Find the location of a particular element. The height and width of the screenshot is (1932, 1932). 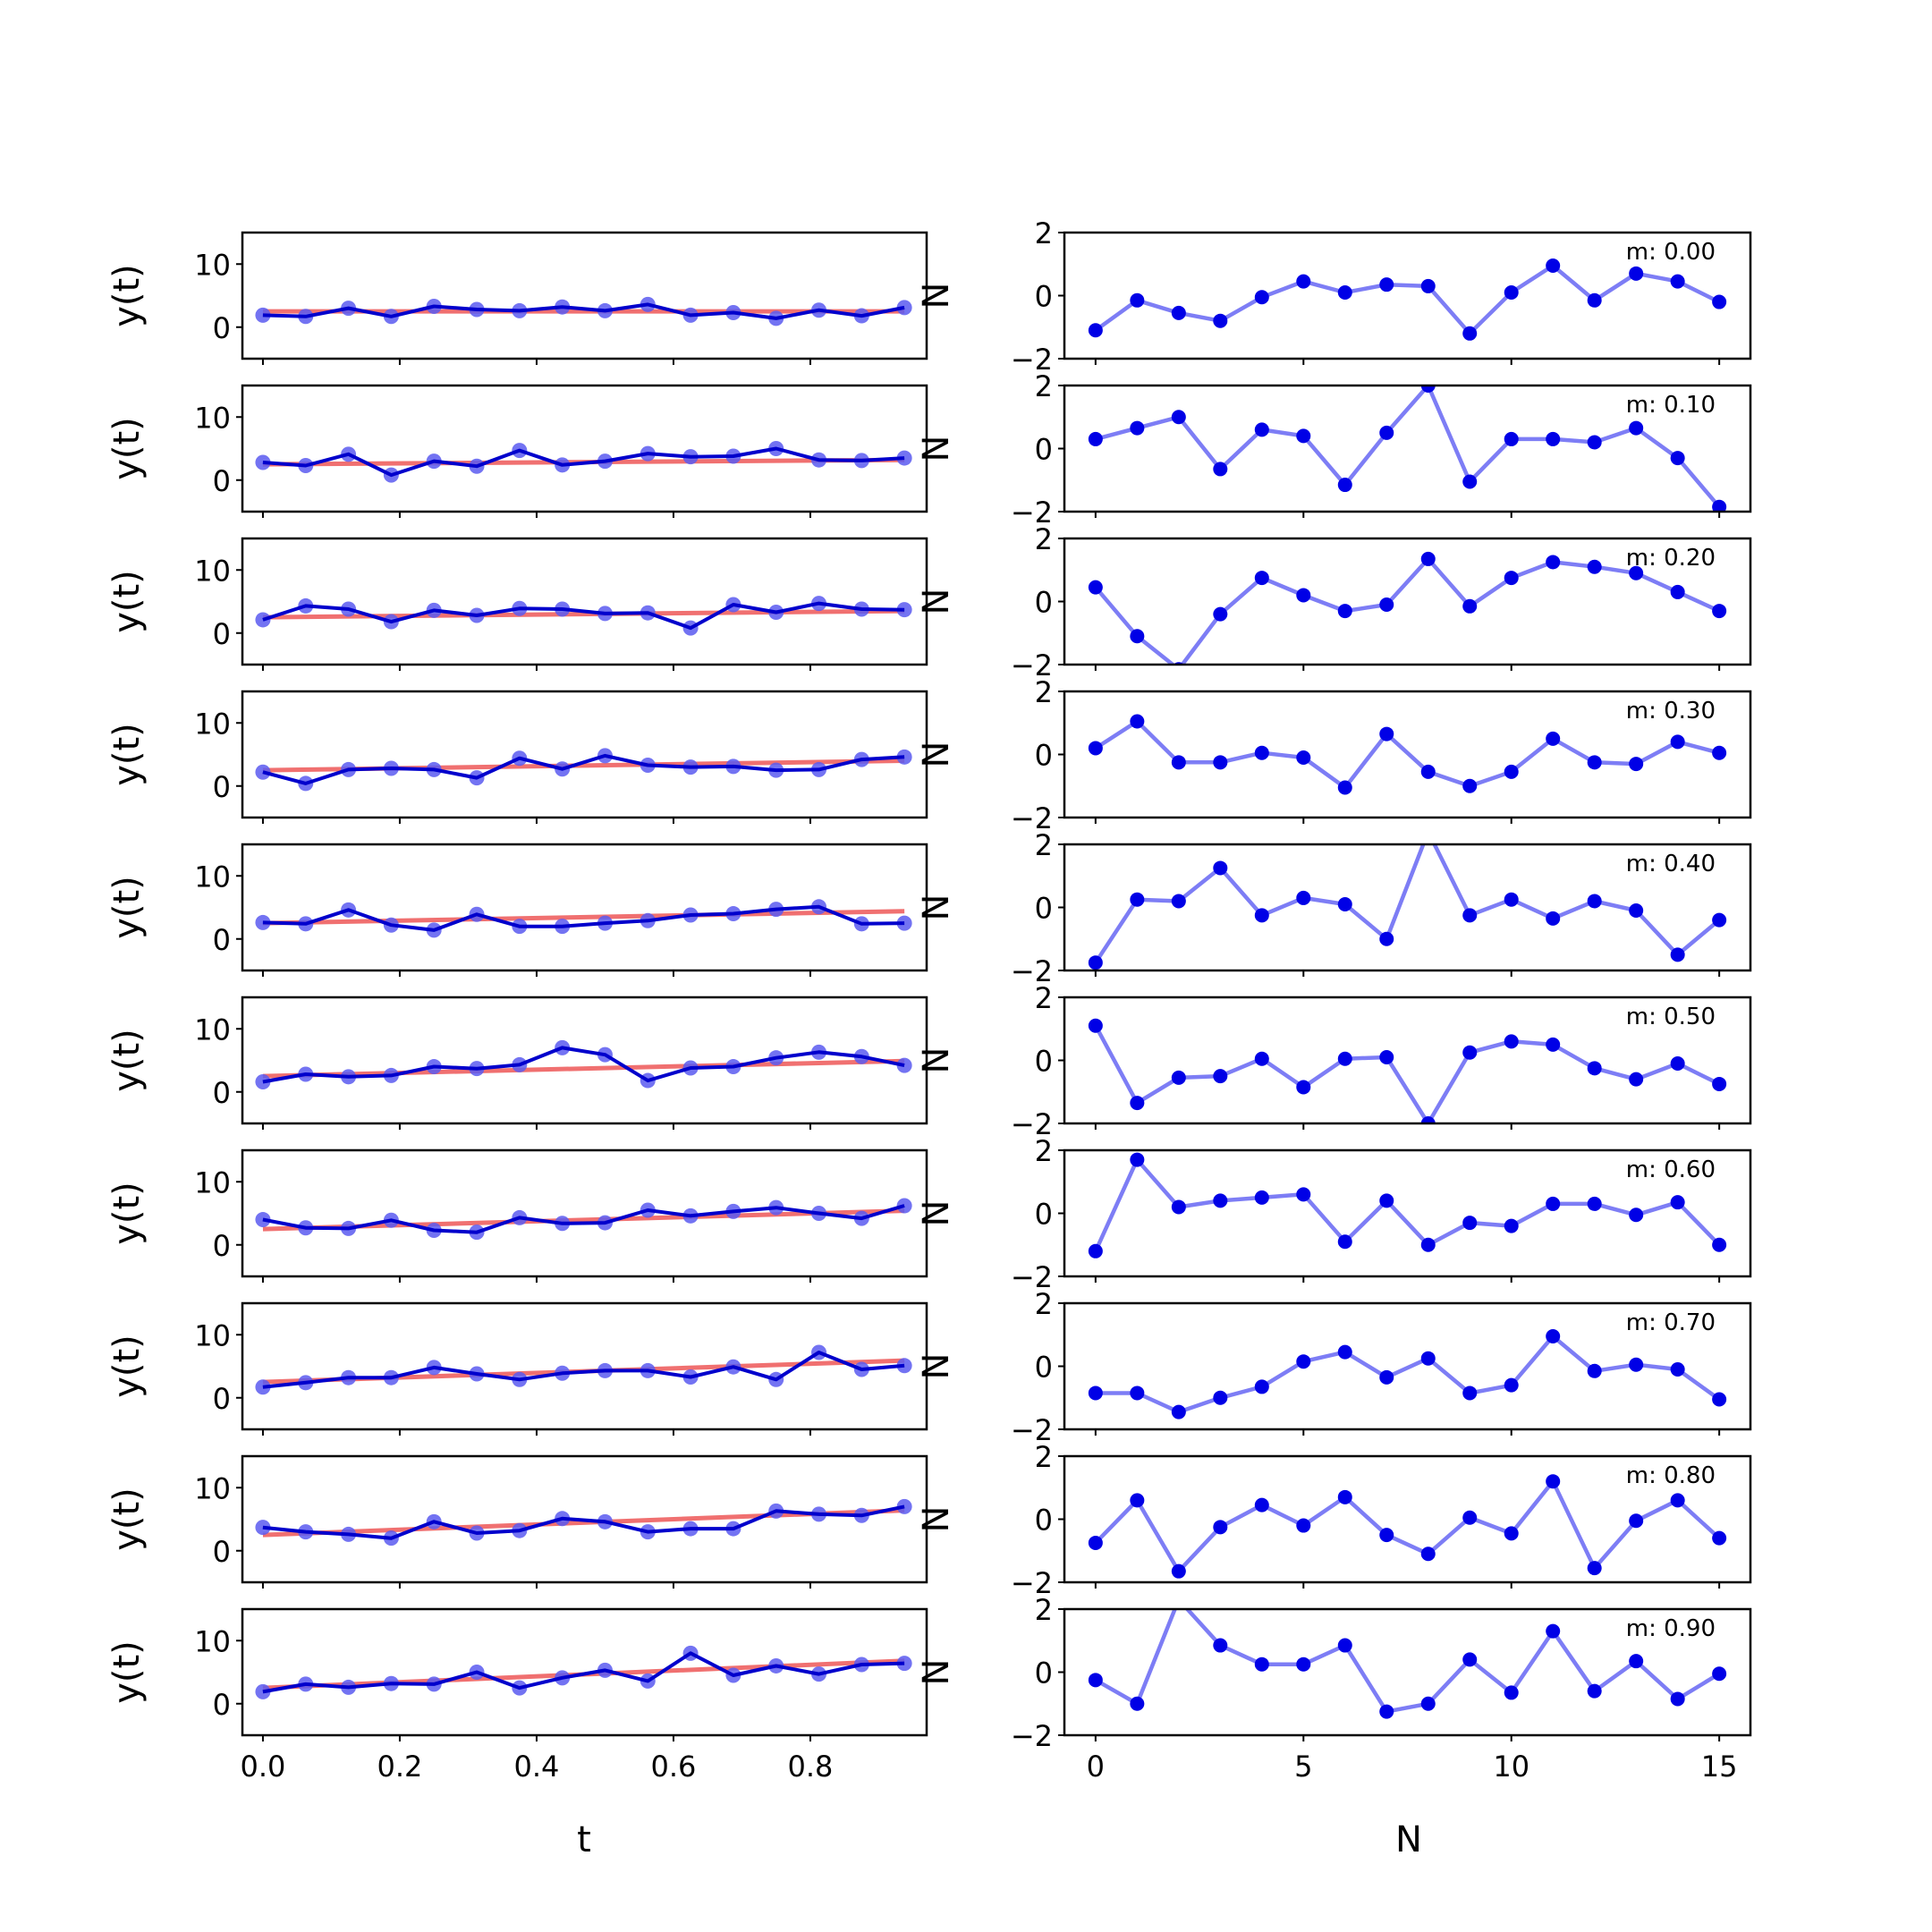

residual-annotation: m: 0.50 is located at coordinates (1671, 1017).